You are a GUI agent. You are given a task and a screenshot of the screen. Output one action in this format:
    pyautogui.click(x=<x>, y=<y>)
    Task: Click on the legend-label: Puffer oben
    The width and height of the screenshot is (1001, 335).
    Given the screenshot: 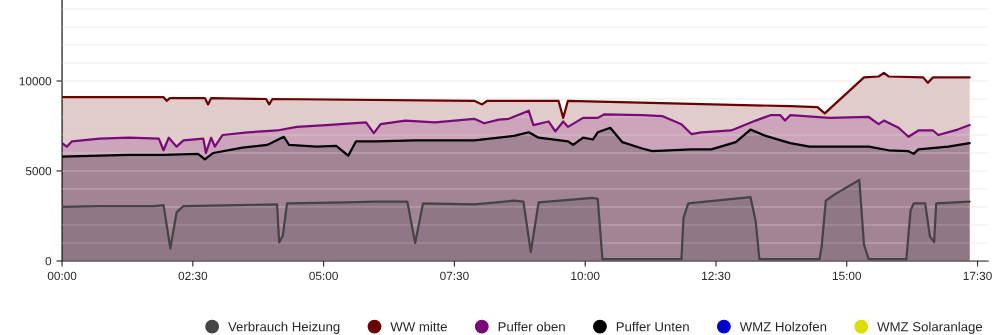 What is the action you would take?
    pyautogui.click(x=531, y=326)
    